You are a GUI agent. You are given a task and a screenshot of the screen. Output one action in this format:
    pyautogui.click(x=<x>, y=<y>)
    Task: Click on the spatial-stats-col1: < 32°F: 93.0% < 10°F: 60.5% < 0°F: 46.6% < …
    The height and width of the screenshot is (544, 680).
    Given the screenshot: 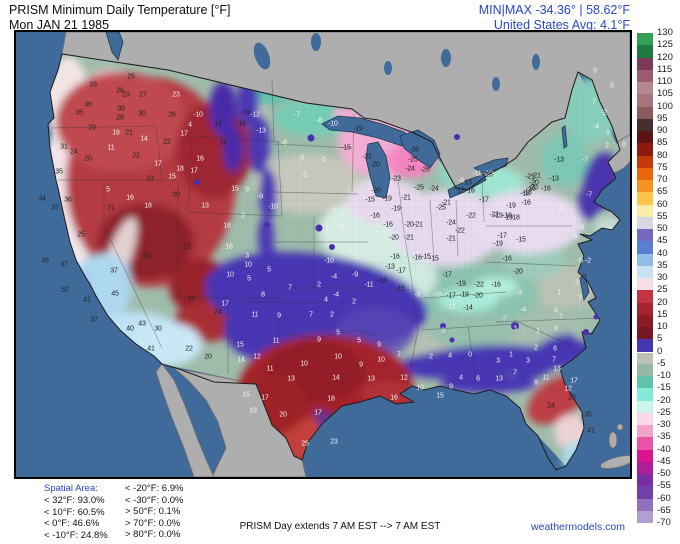 What is the action you would take?
    pyautogui.click(x=76, y=518)
    